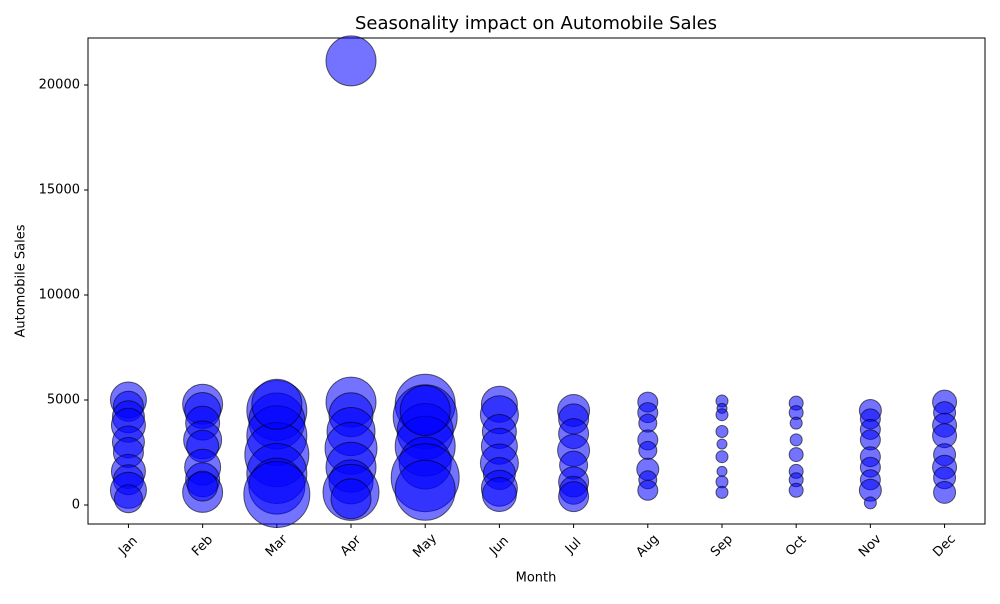 The width and height of the screenshot is (1000, 604). What do you see at coordinates (796, 546) in the screenshot?
I see `x-tick-label: Oct` at bounding box center [796, 546].